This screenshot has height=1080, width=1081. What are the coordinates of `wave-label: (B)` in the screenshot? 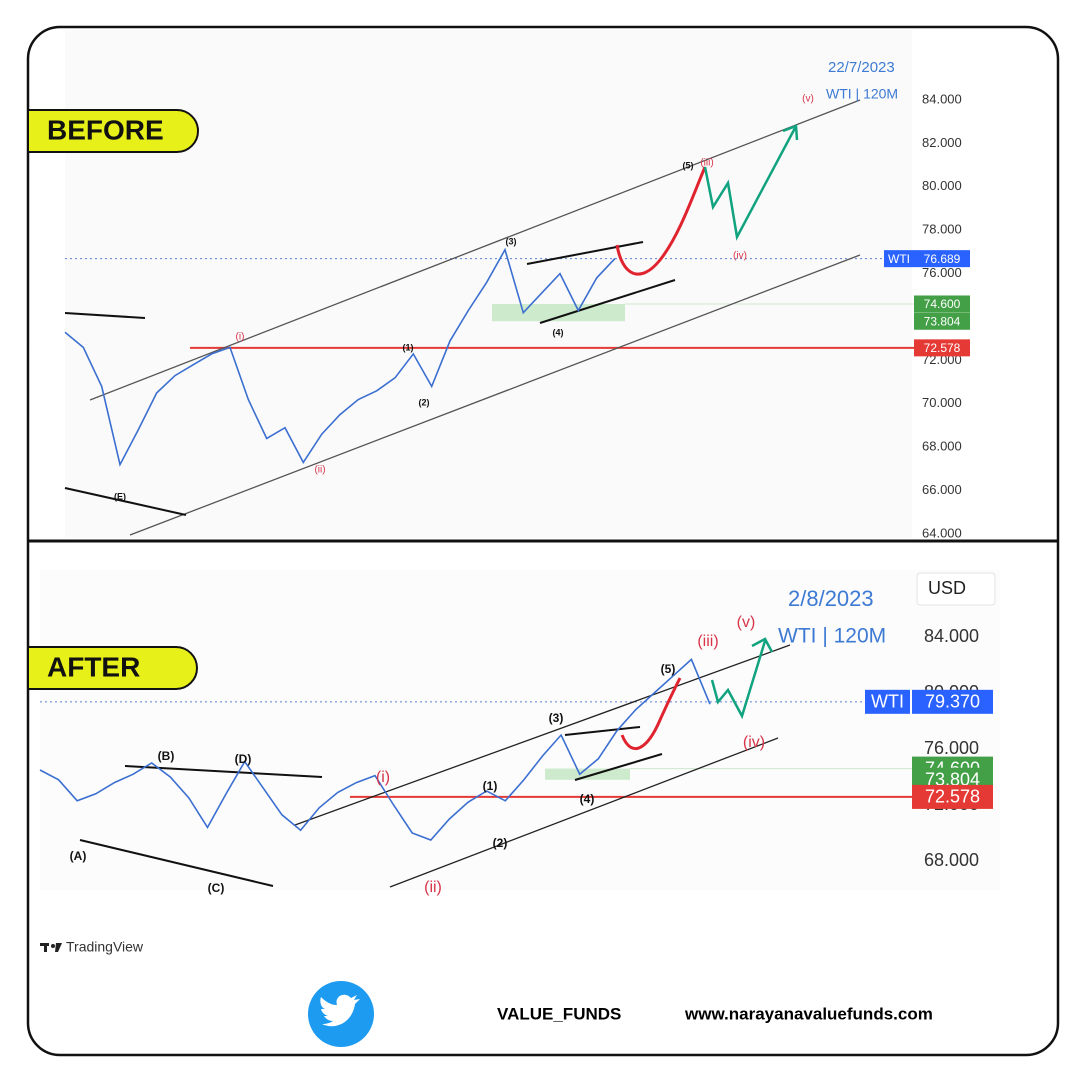 It's located at (166, 756).